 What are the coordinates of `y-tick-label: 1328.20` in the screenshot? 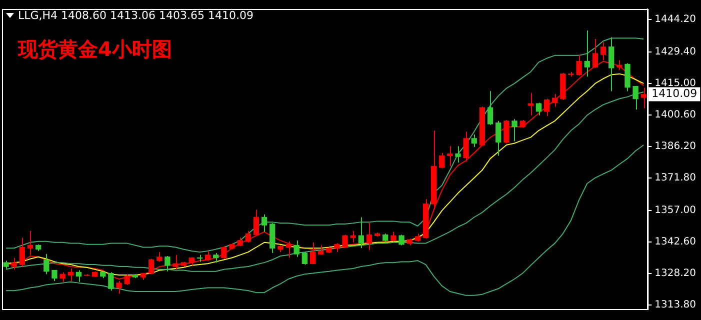 It's located at (675, 274).